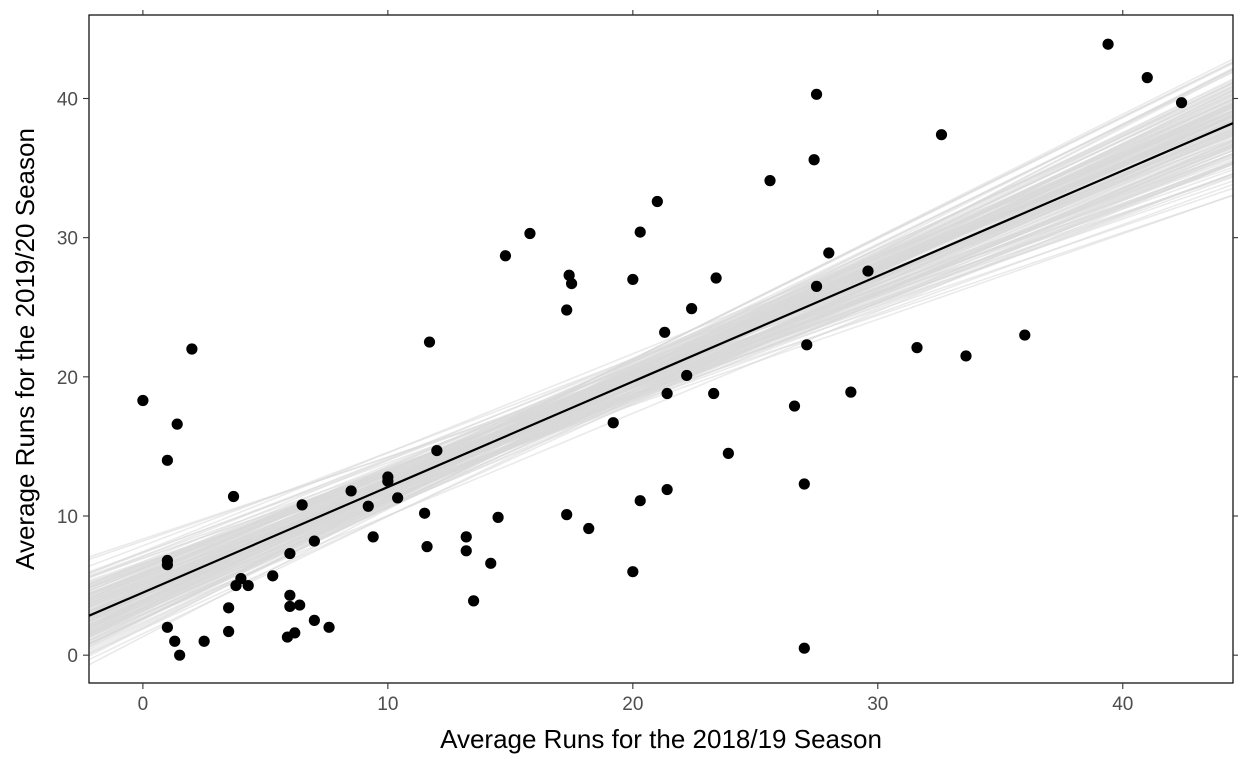 This screenshot has height=768, width=1248. I want to click on y-tick-label: 30, so click(67, 239).